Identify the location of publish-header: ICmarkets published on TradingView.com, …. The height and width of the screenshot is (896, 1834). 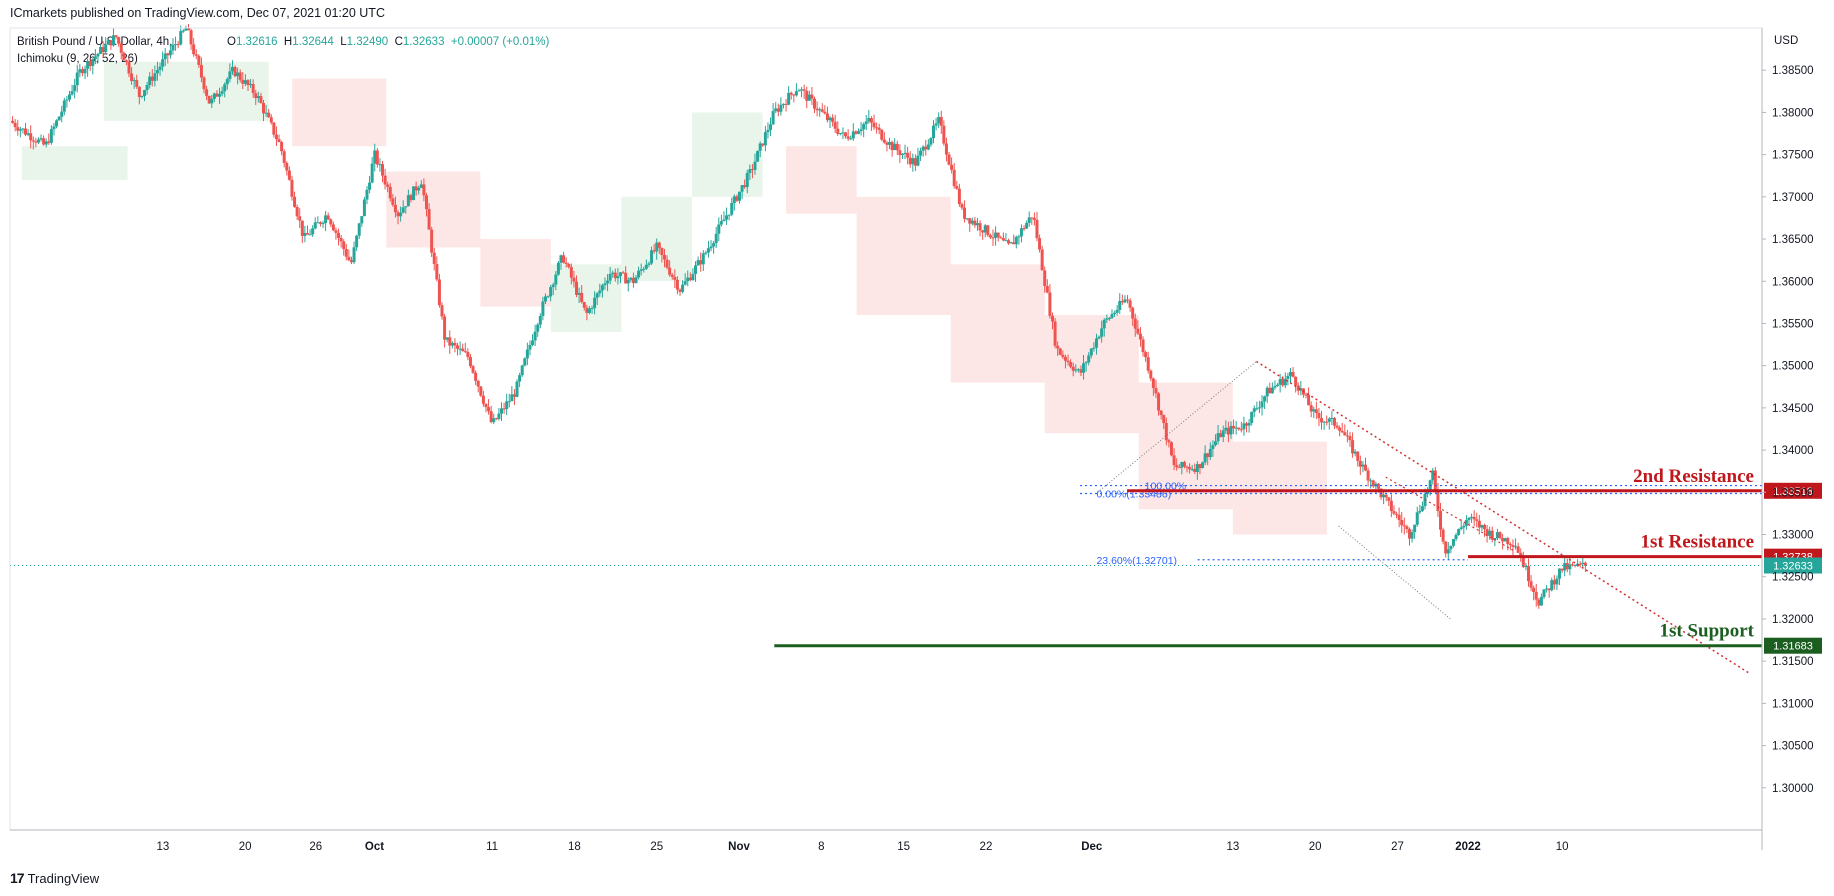
(197, 13).